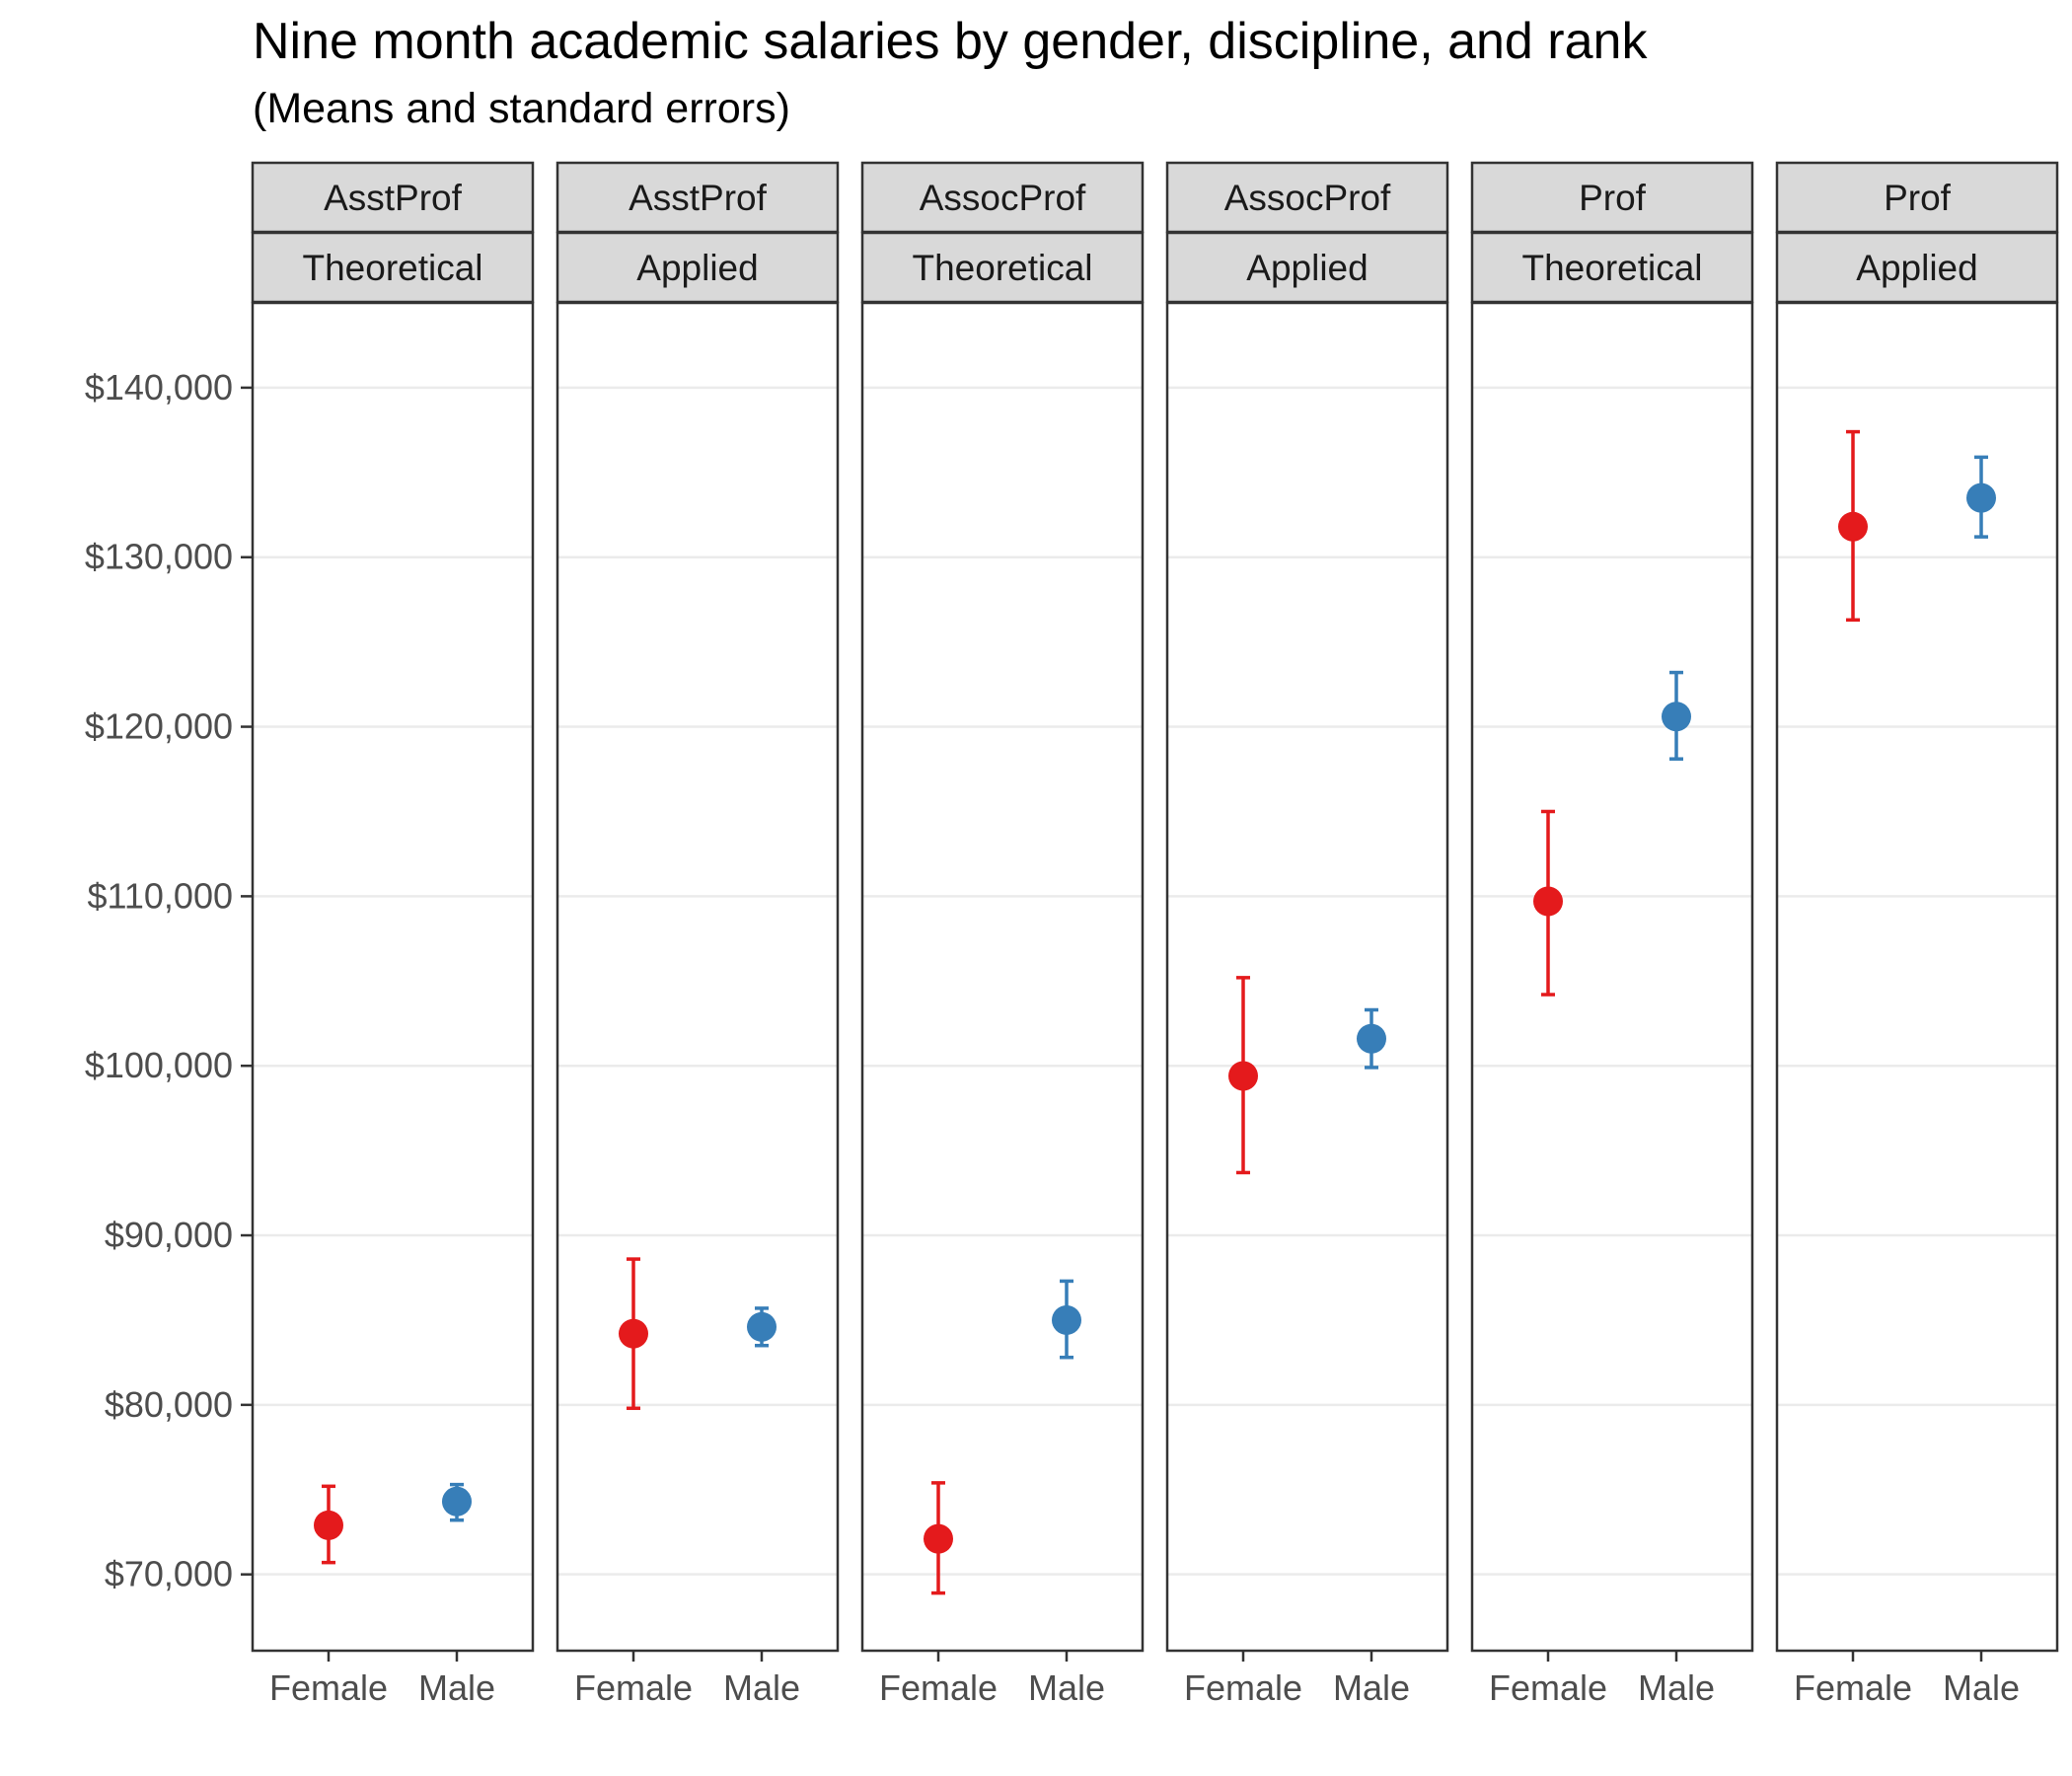 This screenshot has height=1776, width=2072. Describe the element at coordinates (159, 727) in the screenshot. I see `y-tick-label: $120,000` at that location.